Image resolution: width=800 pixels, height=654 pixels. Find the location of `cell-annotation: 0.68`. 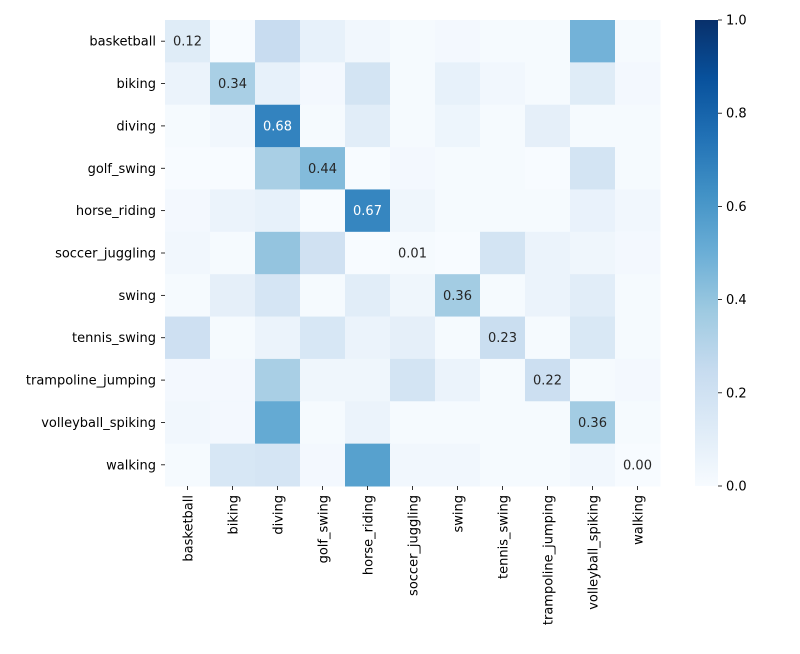

cell-annotation: 0.68 is located at coordinates (277, 126).